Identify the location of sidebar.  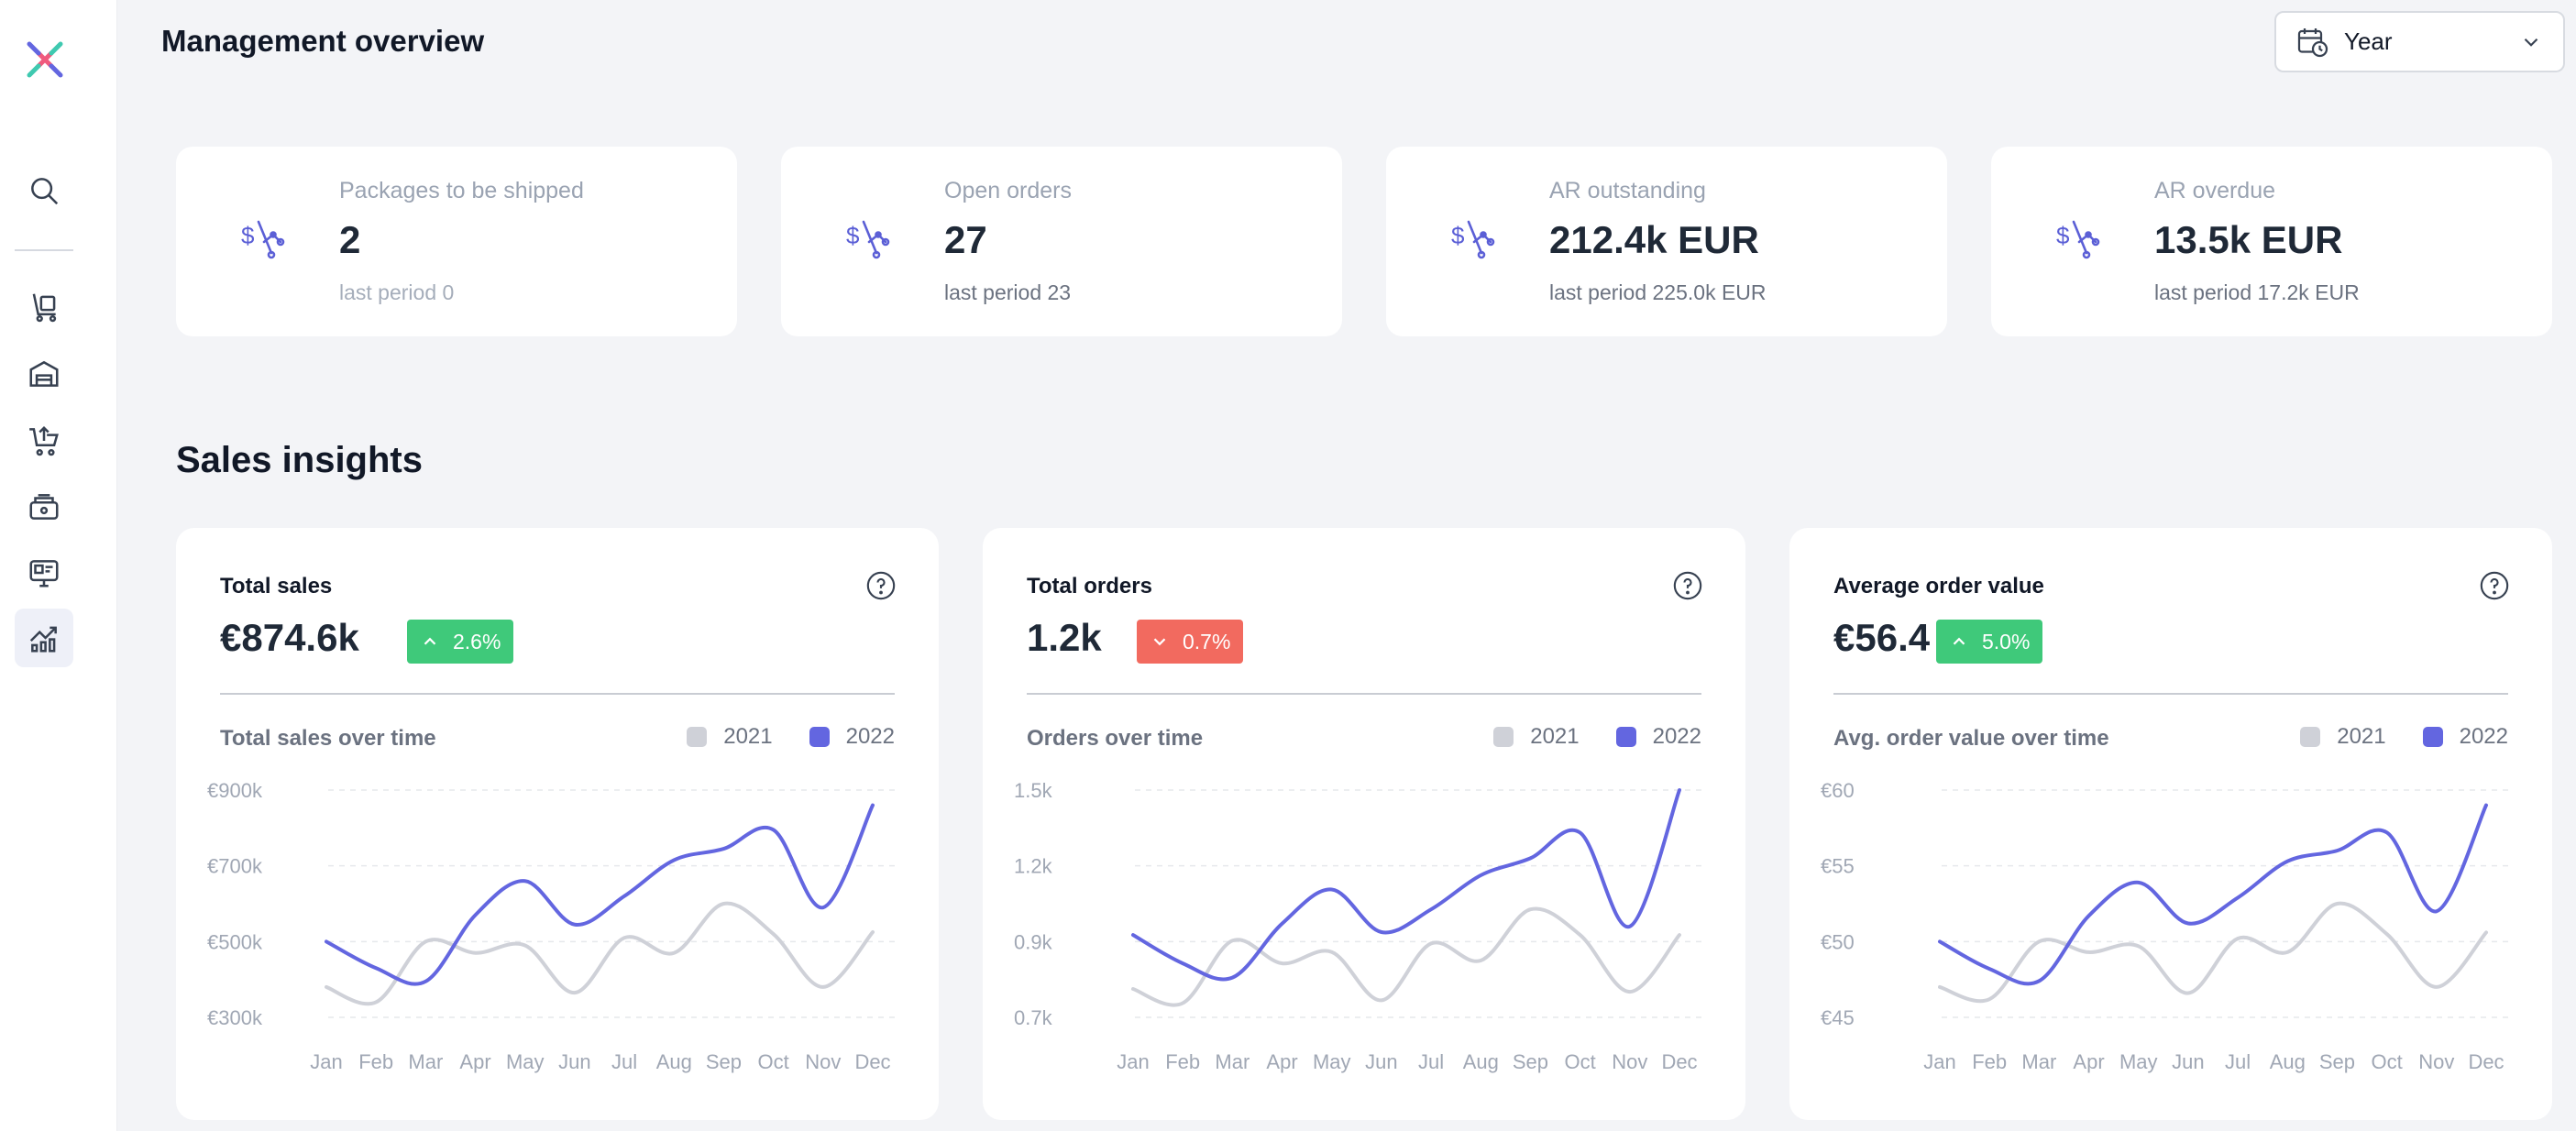
(58, 565).